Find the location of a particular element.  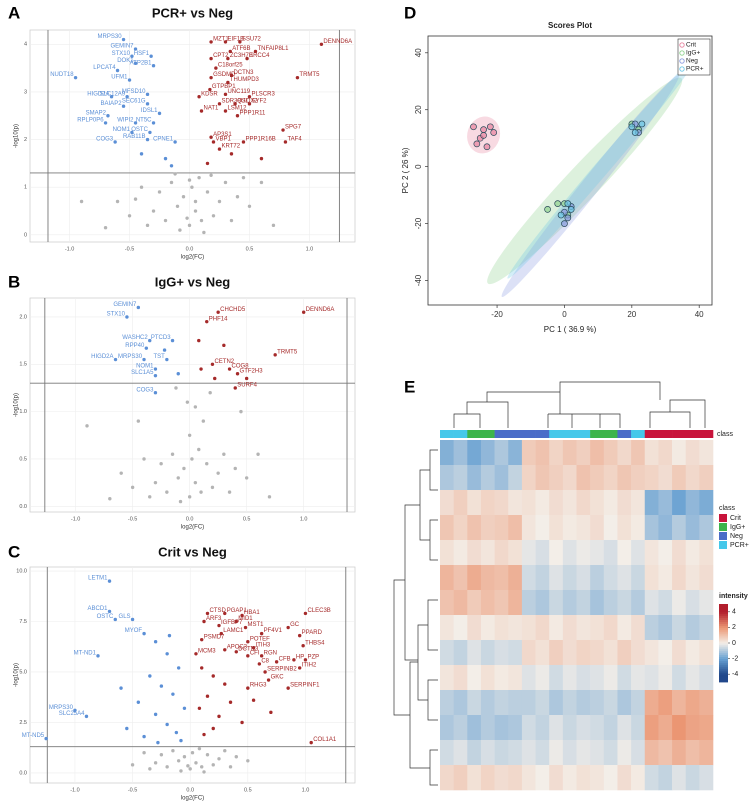

gene-label: SMAP2 is located at coordinates (96, 113).